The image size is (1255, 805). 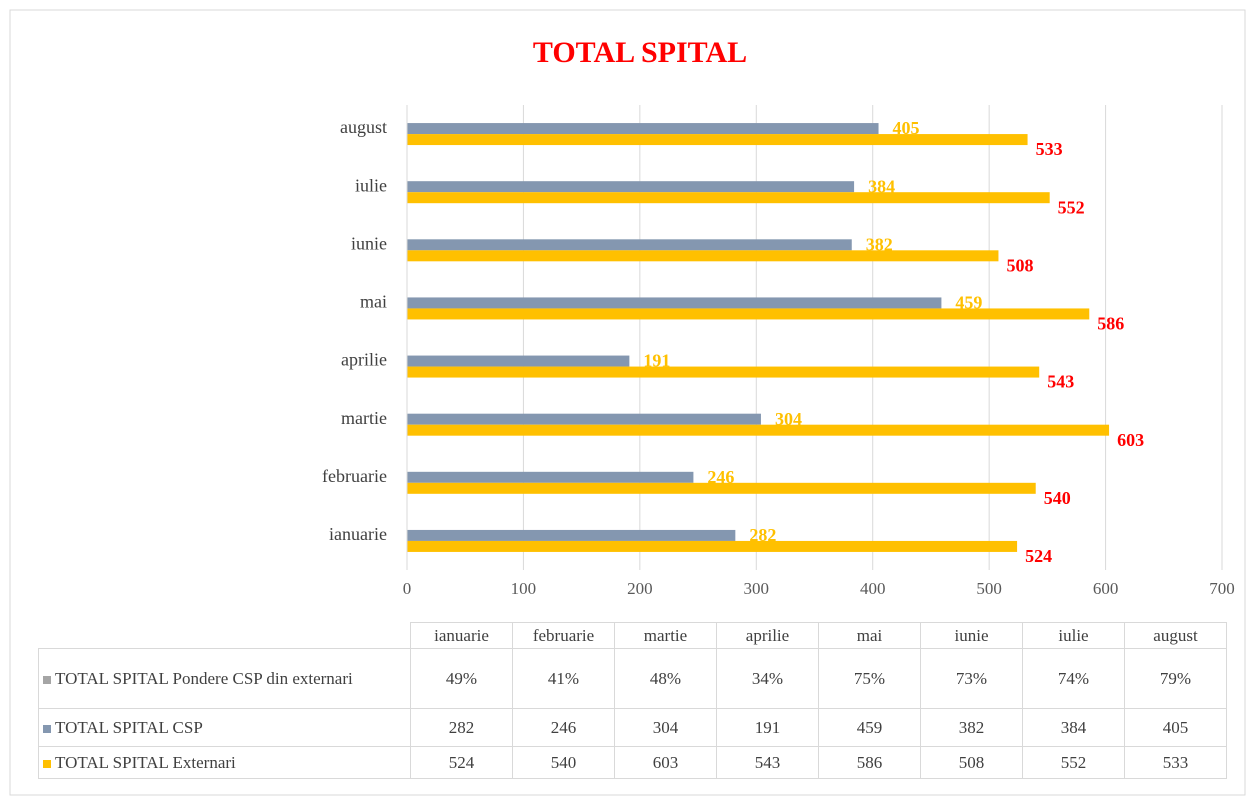 What do you see at coordinates (1057, 498) in the screenshot?
I see `data-label: 540` at bounding box center [1057, 498].